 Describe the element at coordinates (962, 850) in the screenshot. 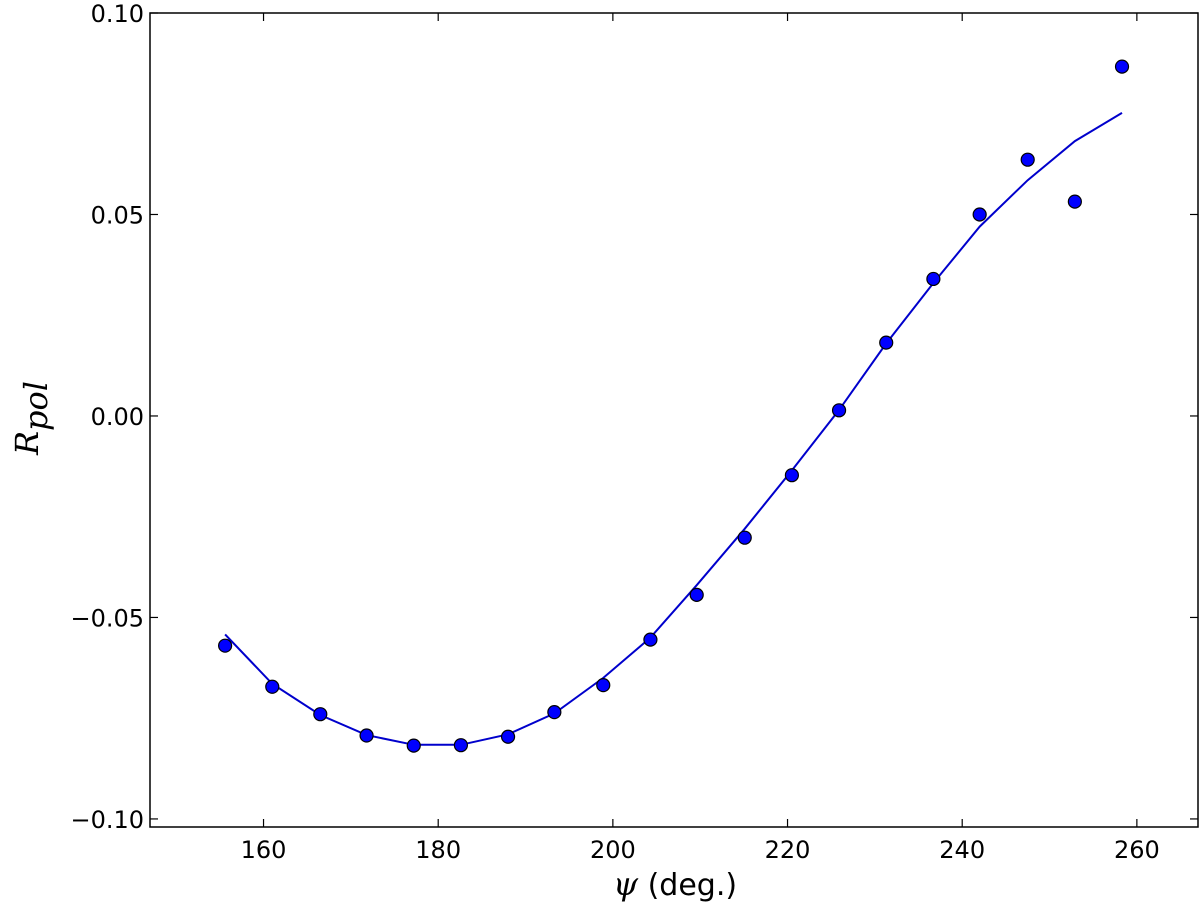

I see `x-tick-label: 240` at that location.